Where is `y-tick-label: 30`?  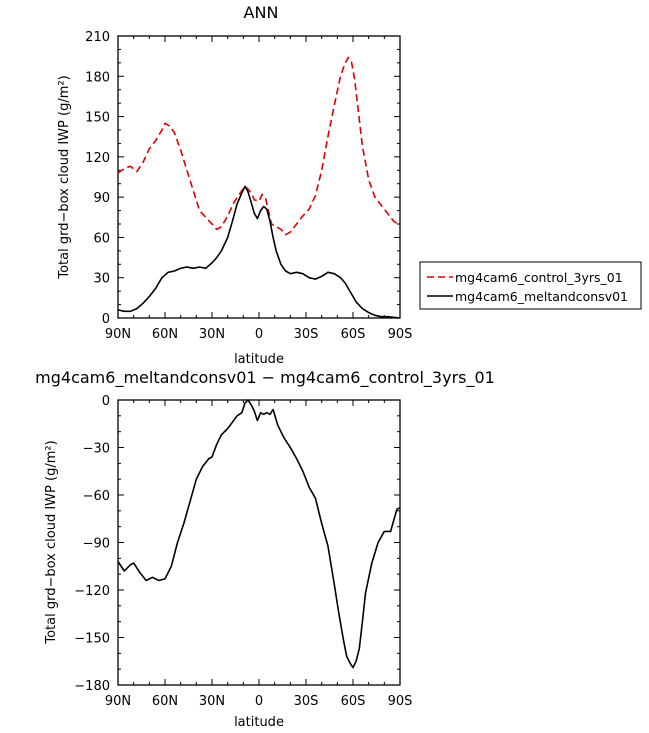
y-tick-label: 30 is located at coordinates (101, 279).